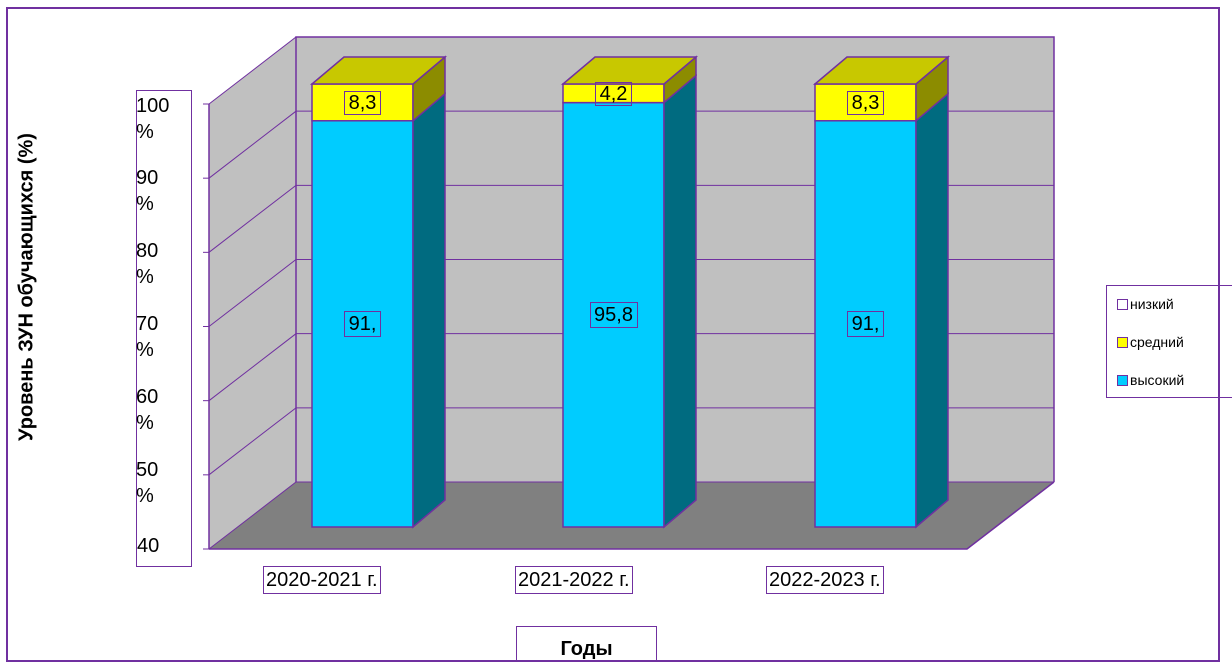 The height and width of the screenshot is (671, 1232). What do you see at coordinates (147, 264) in the screenshot?
I see `y-tick-label: 80%` at bounding box center [147, 264].